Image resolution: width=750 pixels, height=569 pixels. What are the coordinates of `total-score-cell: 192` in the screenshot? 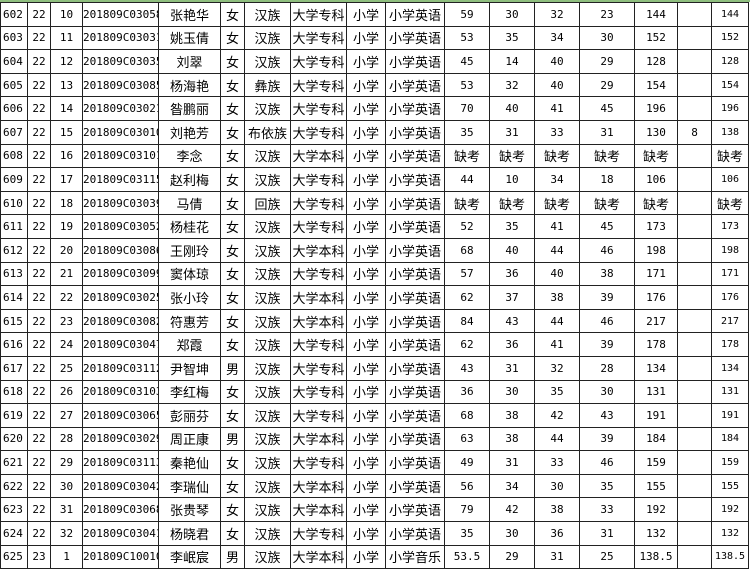 It's located at (656, 510).